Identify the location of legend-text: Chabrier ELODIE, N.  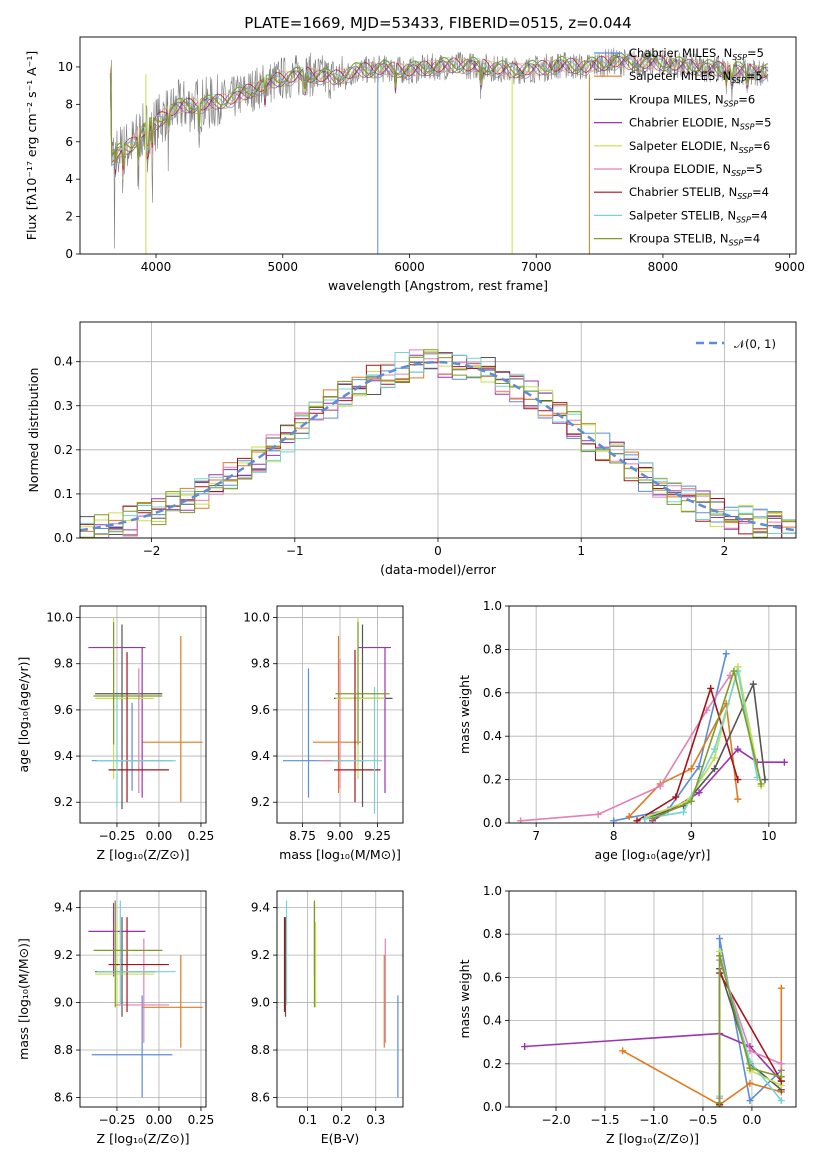
(684, 123).